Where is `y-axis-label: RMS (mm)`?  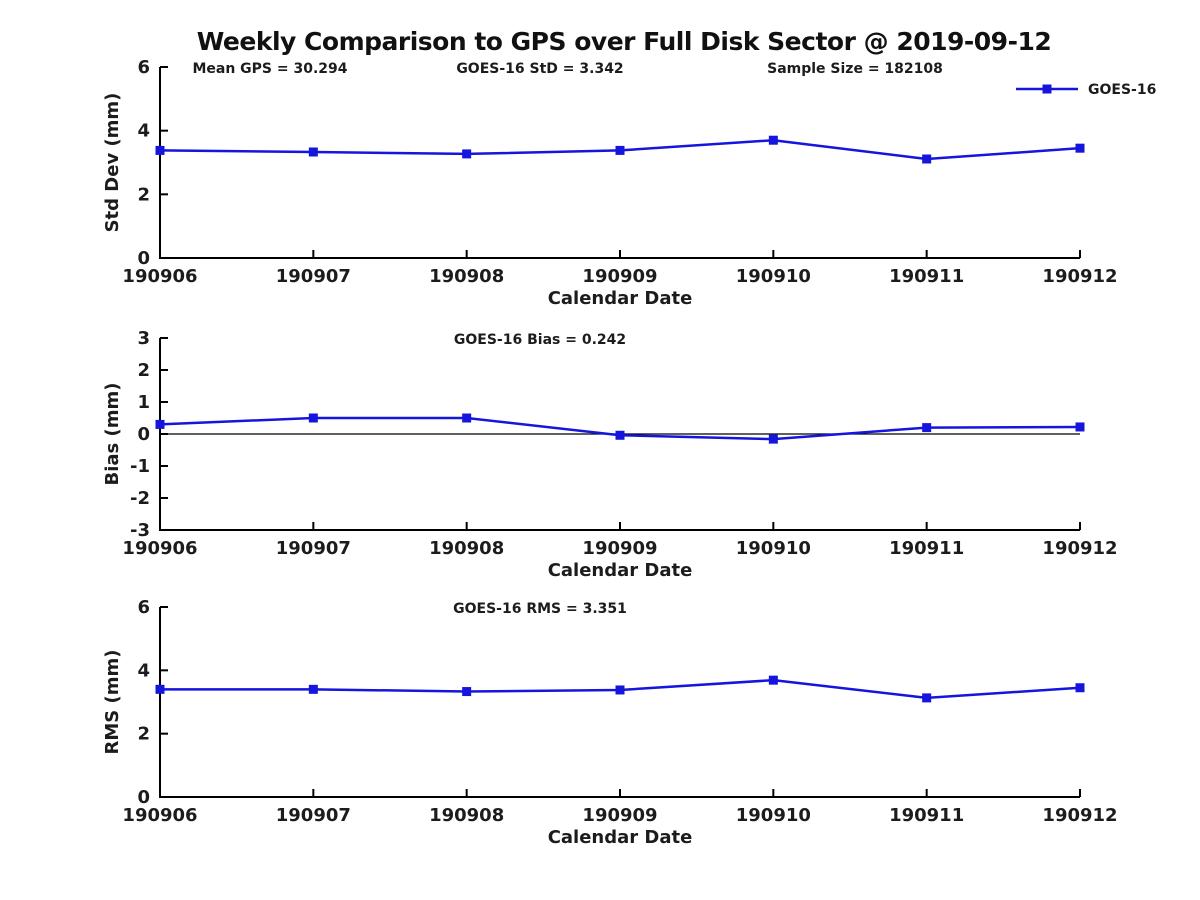 y-axis-label: RMS (mm) is located at coordinates (112, 702).